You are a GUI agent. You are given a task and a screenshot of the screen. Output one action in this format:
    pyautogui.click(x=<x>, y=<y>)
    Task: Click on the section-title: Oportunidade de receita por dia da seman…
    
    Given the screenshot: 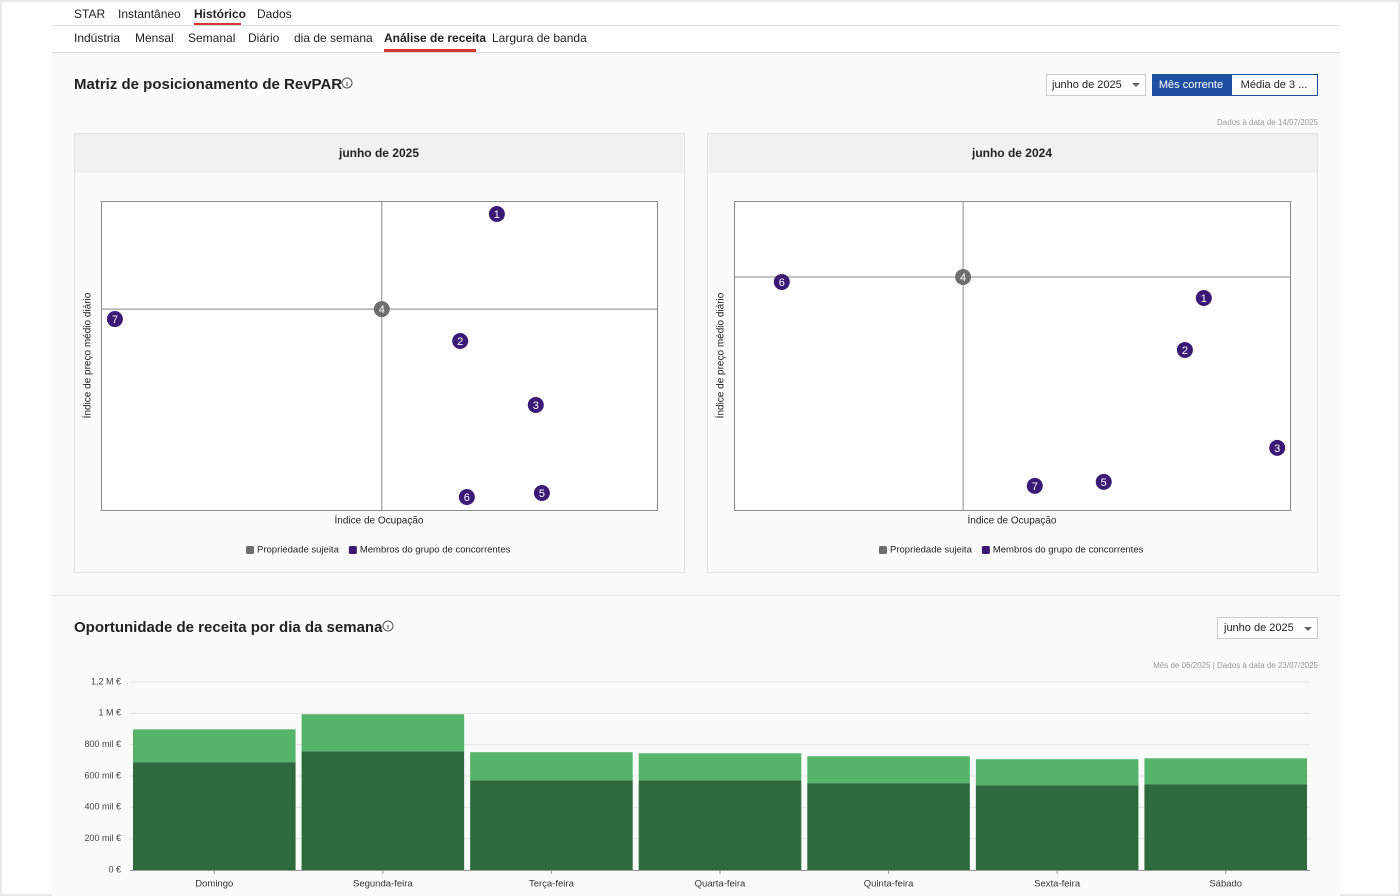 What is the action you would take?
    pyautogui.click(x=228, y=627)
    